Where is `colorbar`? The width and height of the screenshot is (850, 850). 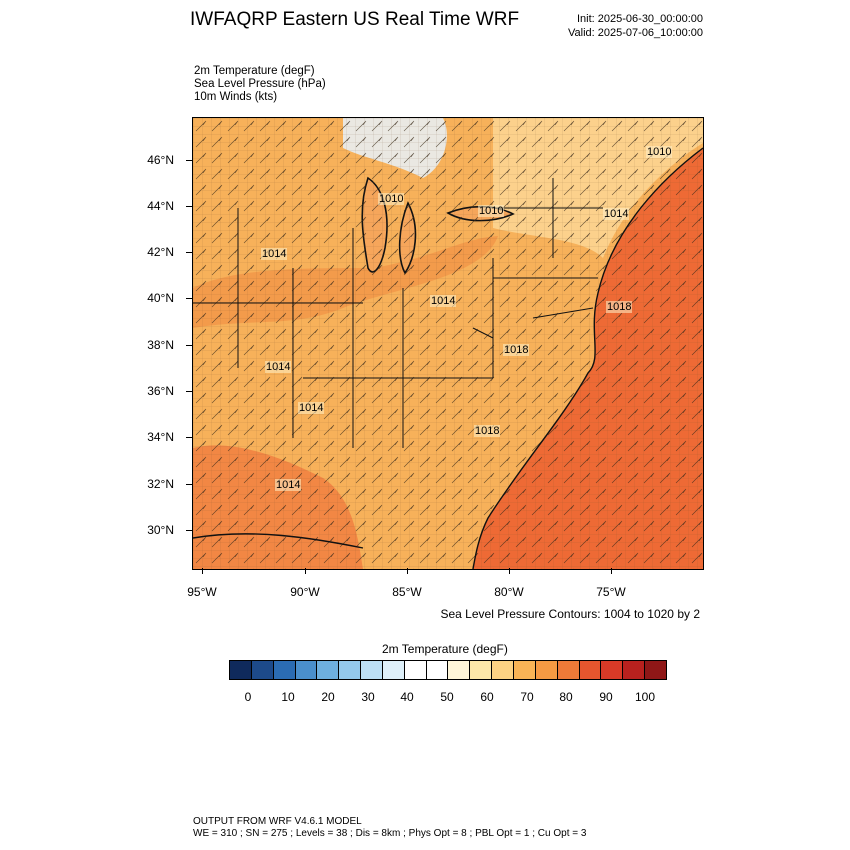 colorbar is located at coordinates (448, 670).